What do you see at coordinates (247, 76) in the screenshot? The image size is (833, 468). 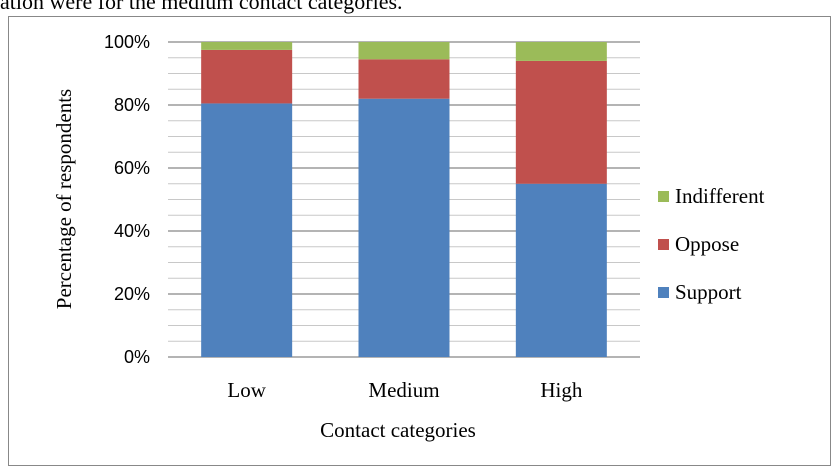 I see `bar-oppose-low` at bounding box center [247, 76].